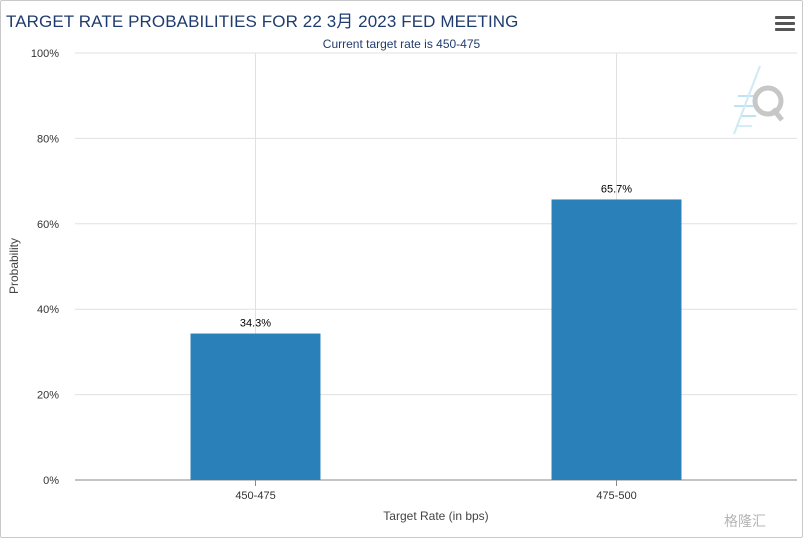 Image resolution: width=803 pixels, height=538 pixels. I want to click on x-tick-label: 475-500, so click(616, 496).